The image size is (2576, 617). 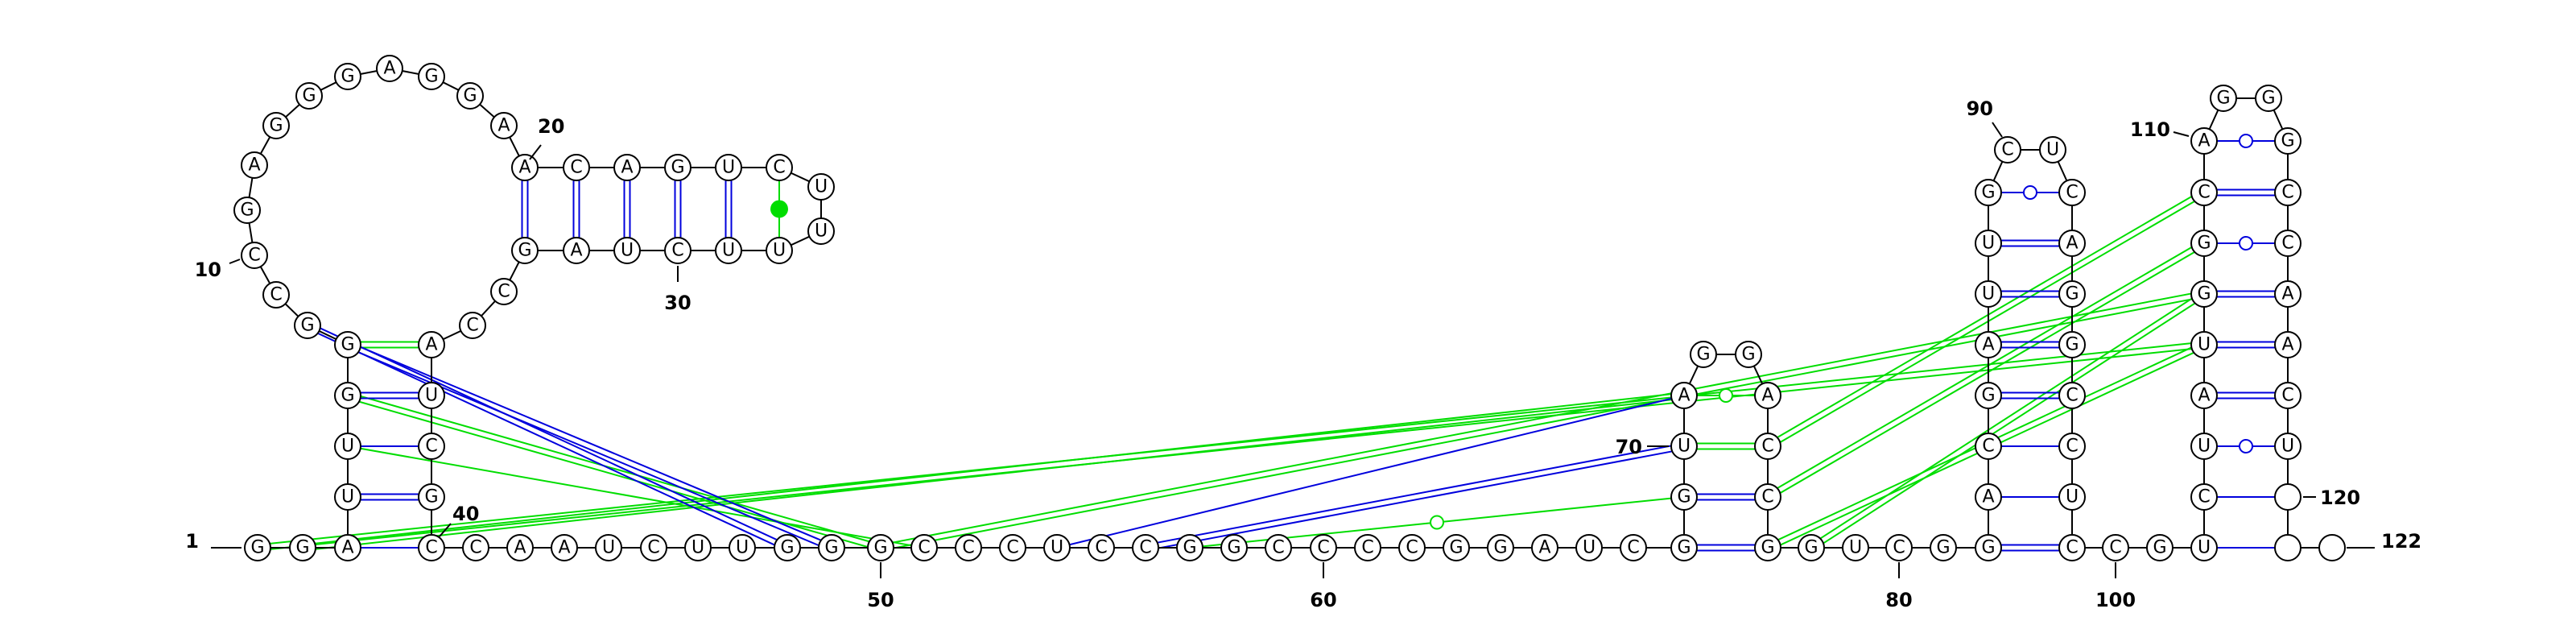 I want to click on nucleotide-60: C, so click(x=1323, y=547).